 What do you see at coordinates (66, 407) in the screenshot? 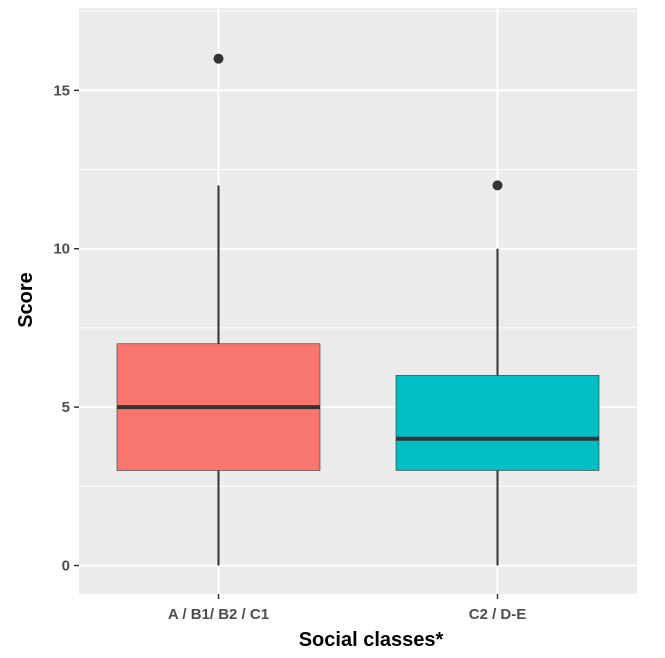
I see `y-tick-label: 5` at bounding box center [66, 407].